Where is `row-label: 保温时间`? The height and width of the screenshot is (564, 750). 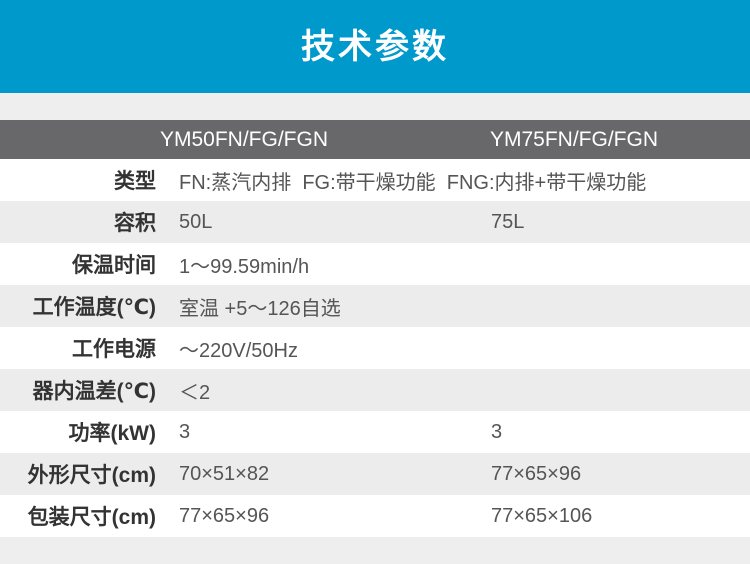
row-label: 保温时间 is located at coordinates (114, 265).